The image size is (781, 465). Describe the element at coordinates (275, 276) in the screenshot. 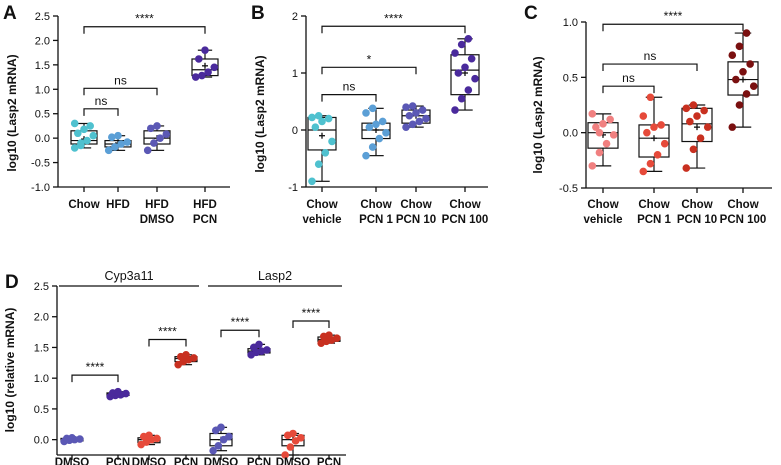

I see `panel-d-group-title: Lasp2` at that location.